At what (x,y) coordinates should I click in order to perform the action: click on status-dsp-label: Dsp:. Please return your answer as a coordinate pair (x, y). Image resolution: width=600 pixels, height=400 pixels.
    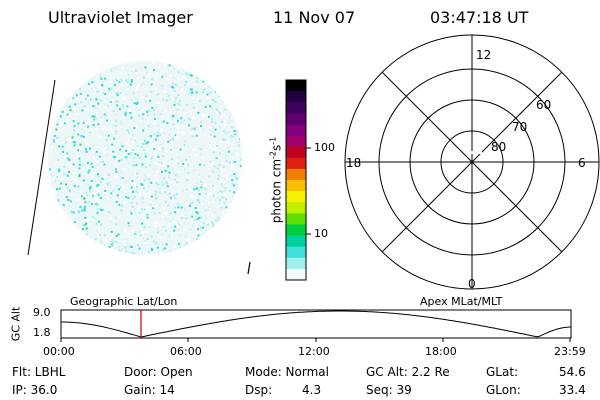
    Looking at the image, I should click on (259, 390).